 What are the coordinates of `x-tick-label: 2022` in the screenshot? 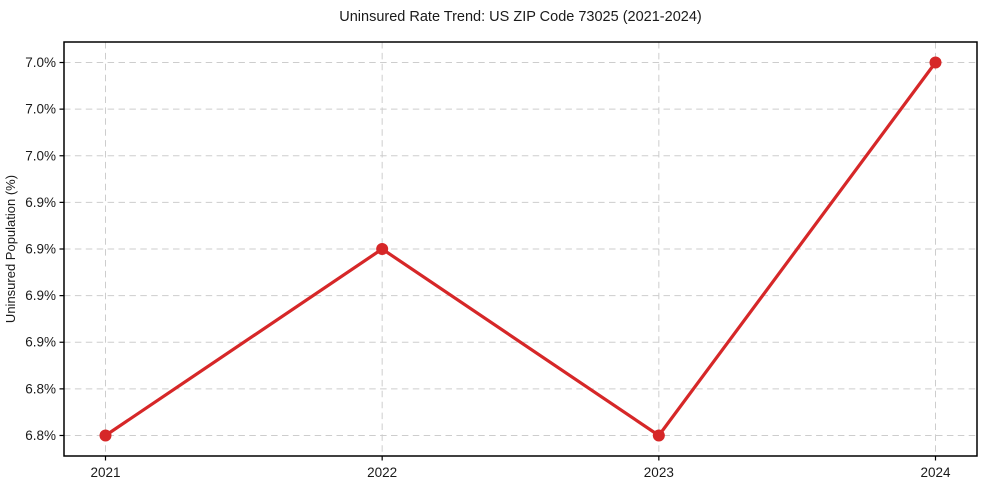 It's located at (382, 472).